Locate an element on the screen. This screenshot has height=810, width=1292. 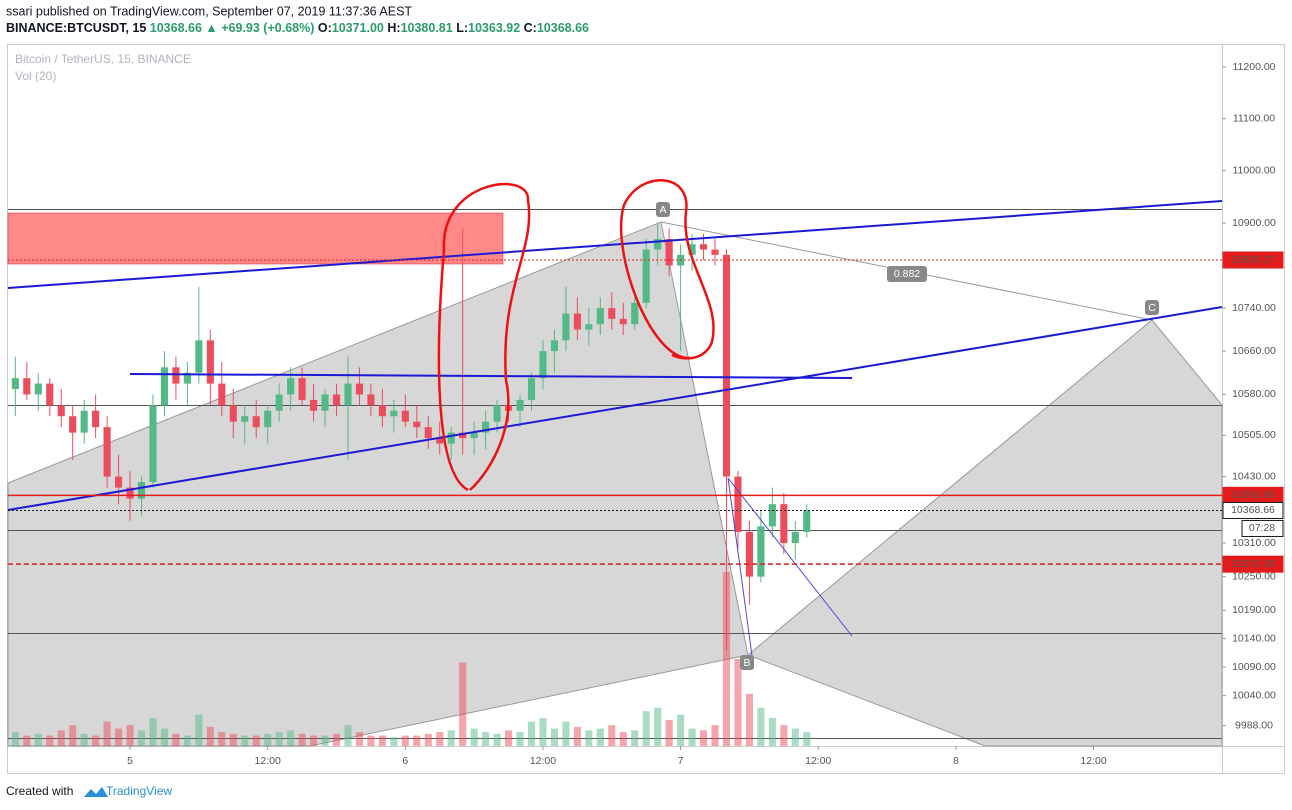
y-tick-label: 10090.00 is located at coordinates (1254, 667).